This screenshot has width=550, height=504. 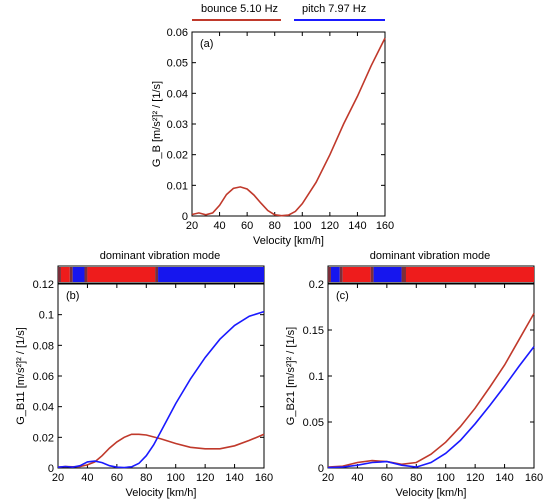 What do you see at coordinates (177, 186) in the screenshot?
I see `y-tick-label: 0.01` at bounding box center [177, 186].